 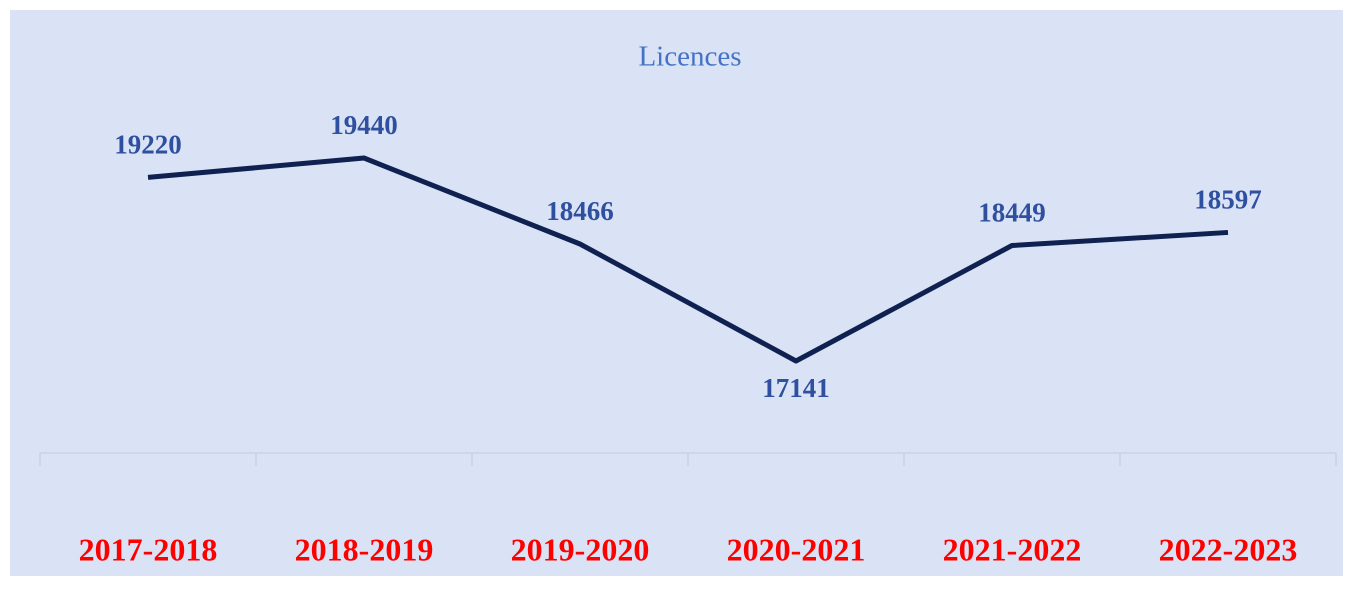 What do you see at coordinates (148, 145) in the screenshot?
I see `data-label: 19220` at bounding box center [148, 145].